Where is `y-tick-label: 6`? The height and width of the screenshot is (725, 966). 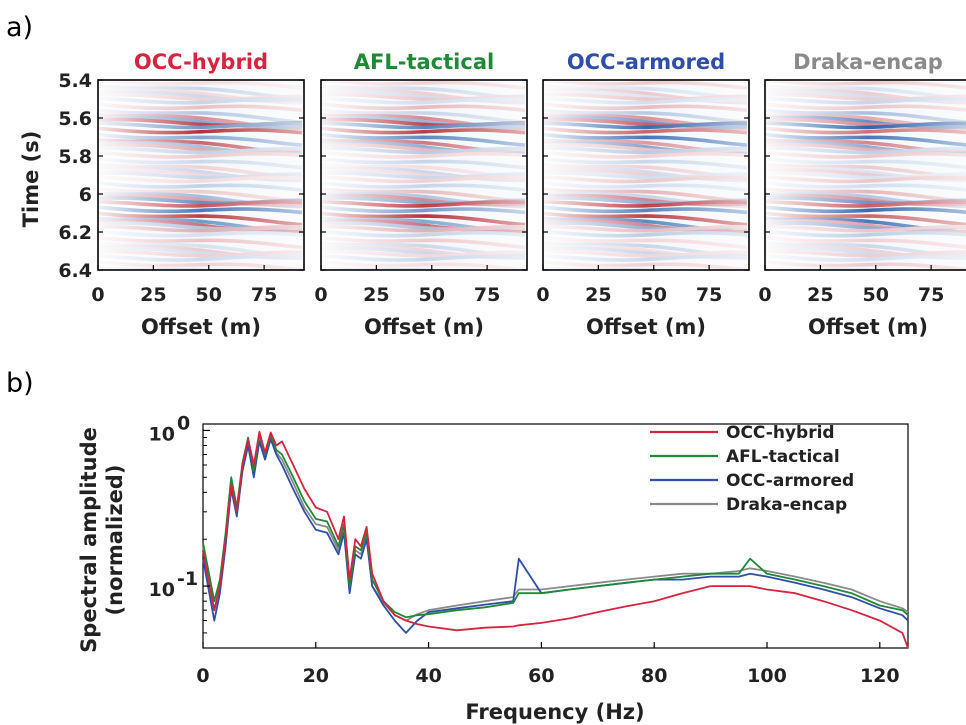 y-tick-label: 6 is located at coordinates (85, 195).